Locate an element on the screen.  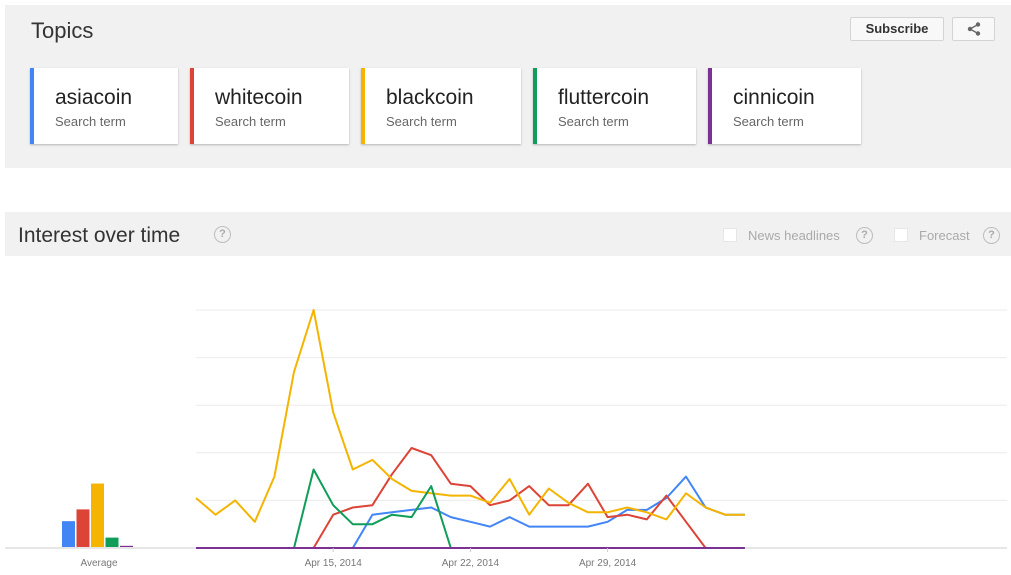
forecast-help-icon: ? is located at coordinates (991, 235).